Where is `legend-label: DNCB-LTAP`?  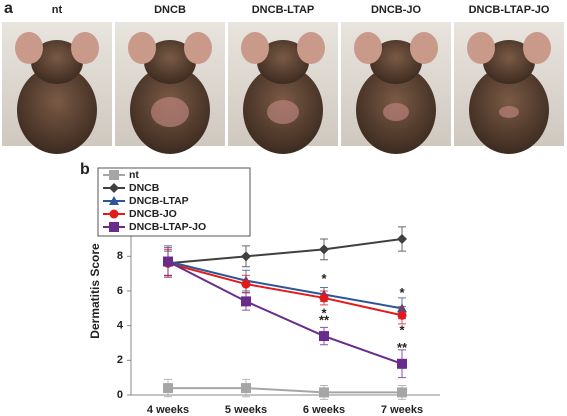
legend-label: DNCB-LTAP is located at coordinates (159, 201).